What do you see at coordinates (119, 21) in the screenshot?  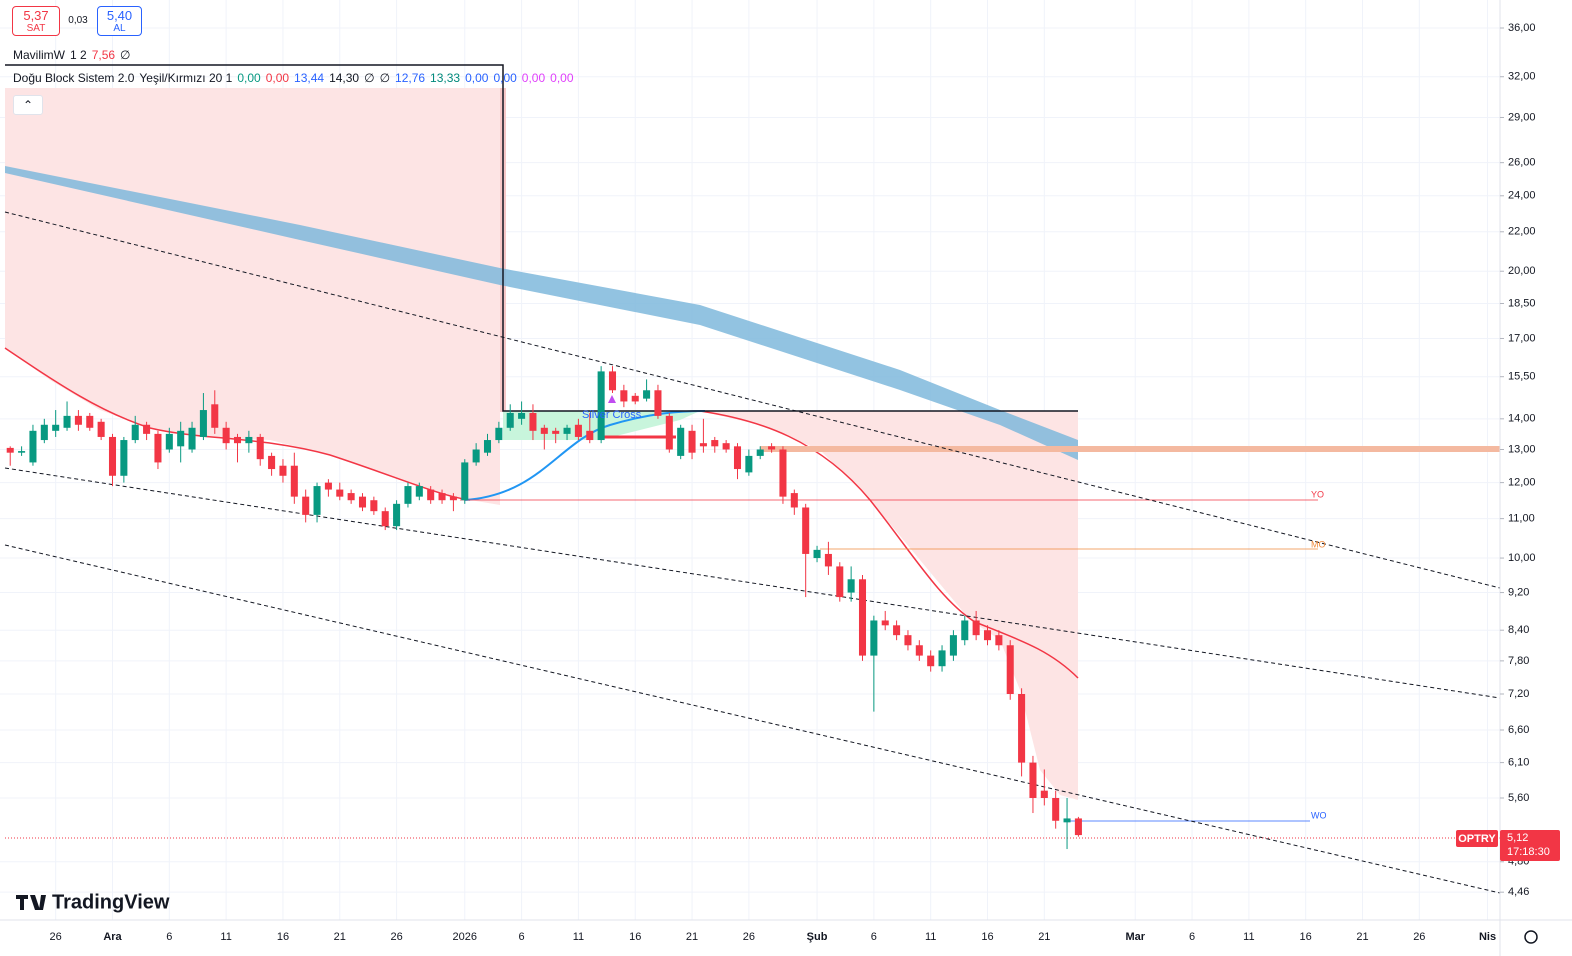 I see `buy-button: 5,40 AL` at bounding box center [119, 21].